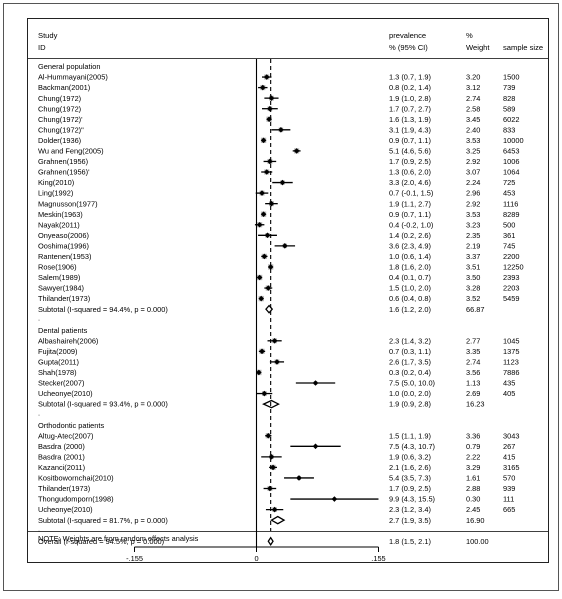 This screenshot has height=599, width=562. Describe the element at coordinates (410, 119) in the screenshot. I see `study-effect-ci: 1.6 (1.3, 1.9)` at that location.